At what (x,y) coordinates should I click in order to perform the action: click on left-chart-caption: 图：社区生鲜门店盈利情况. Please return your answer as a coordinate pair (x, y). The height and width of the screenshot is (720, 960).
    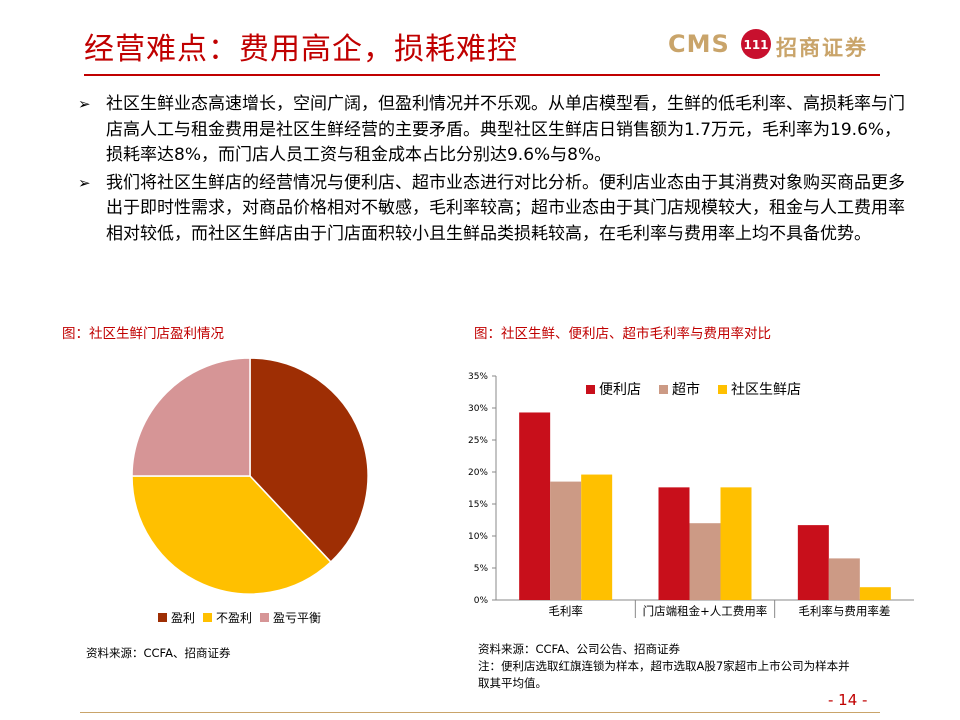
    Looking at the image, I should click on (143, 334).